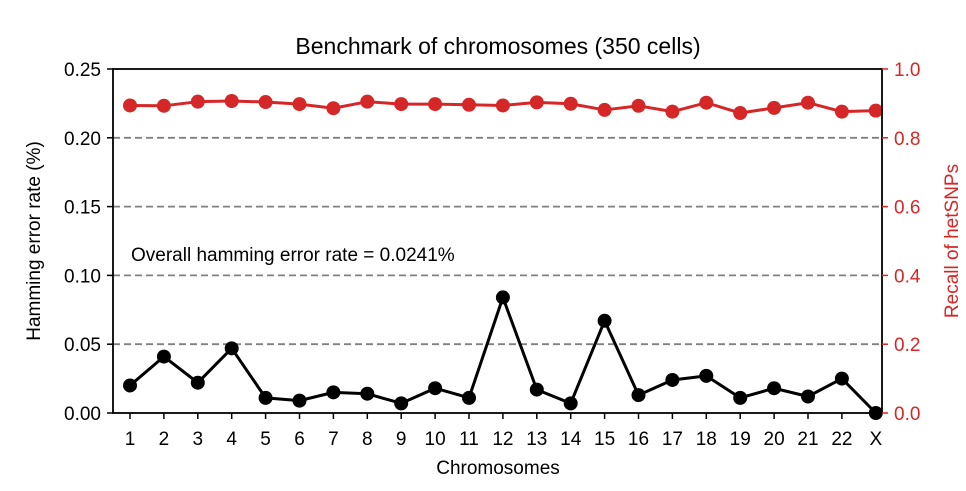  I want to click on x-tick-label: 13, so click(536, 439).